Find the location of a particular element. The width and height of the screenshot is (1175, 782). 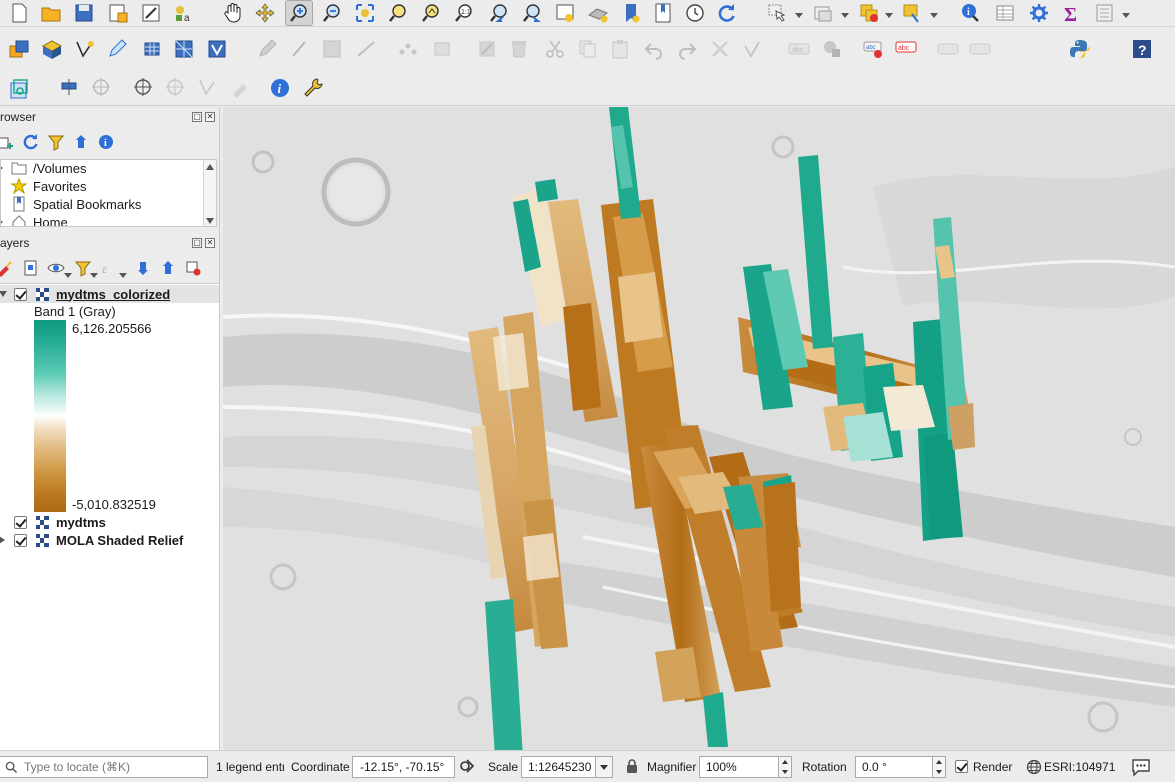

info-icon: i is located at coordinates (280, 88).